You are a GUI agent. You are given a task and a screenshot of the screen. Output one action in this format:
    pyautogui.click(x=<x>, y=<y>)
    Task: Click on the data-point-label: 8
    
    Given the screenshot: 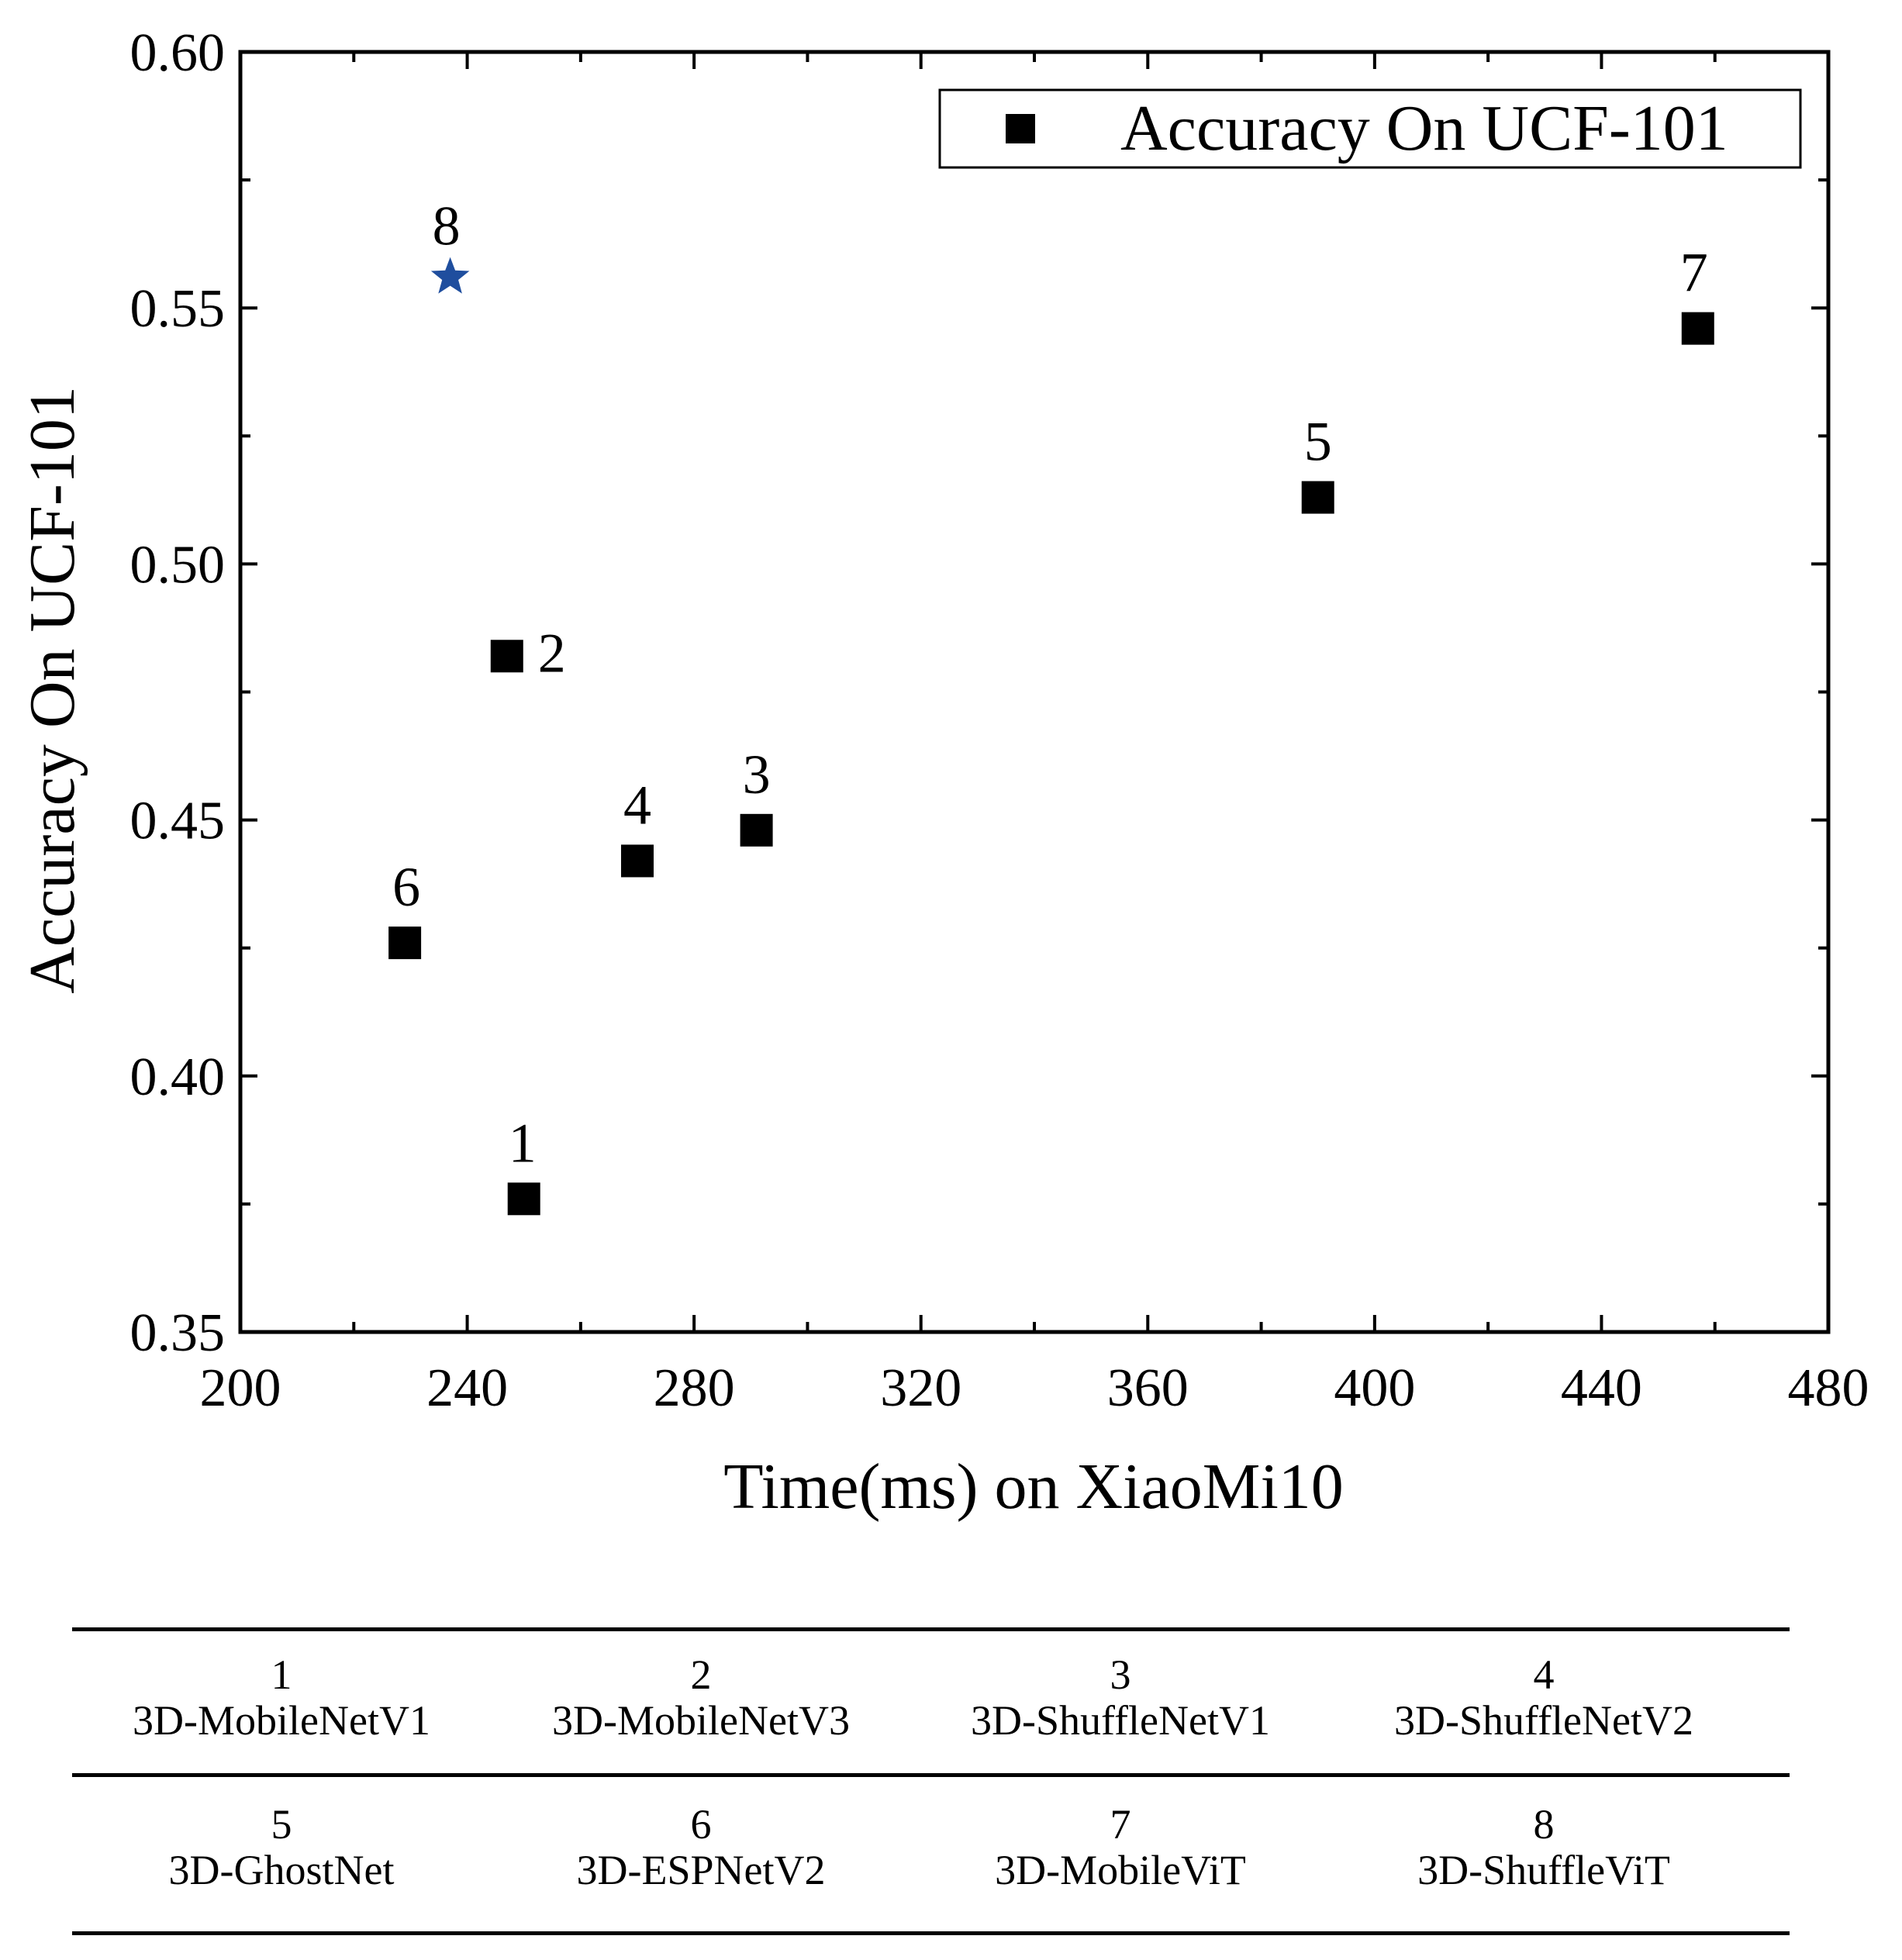 What is the action you would take?
    pyautogui.click(x=447, y=226)
    